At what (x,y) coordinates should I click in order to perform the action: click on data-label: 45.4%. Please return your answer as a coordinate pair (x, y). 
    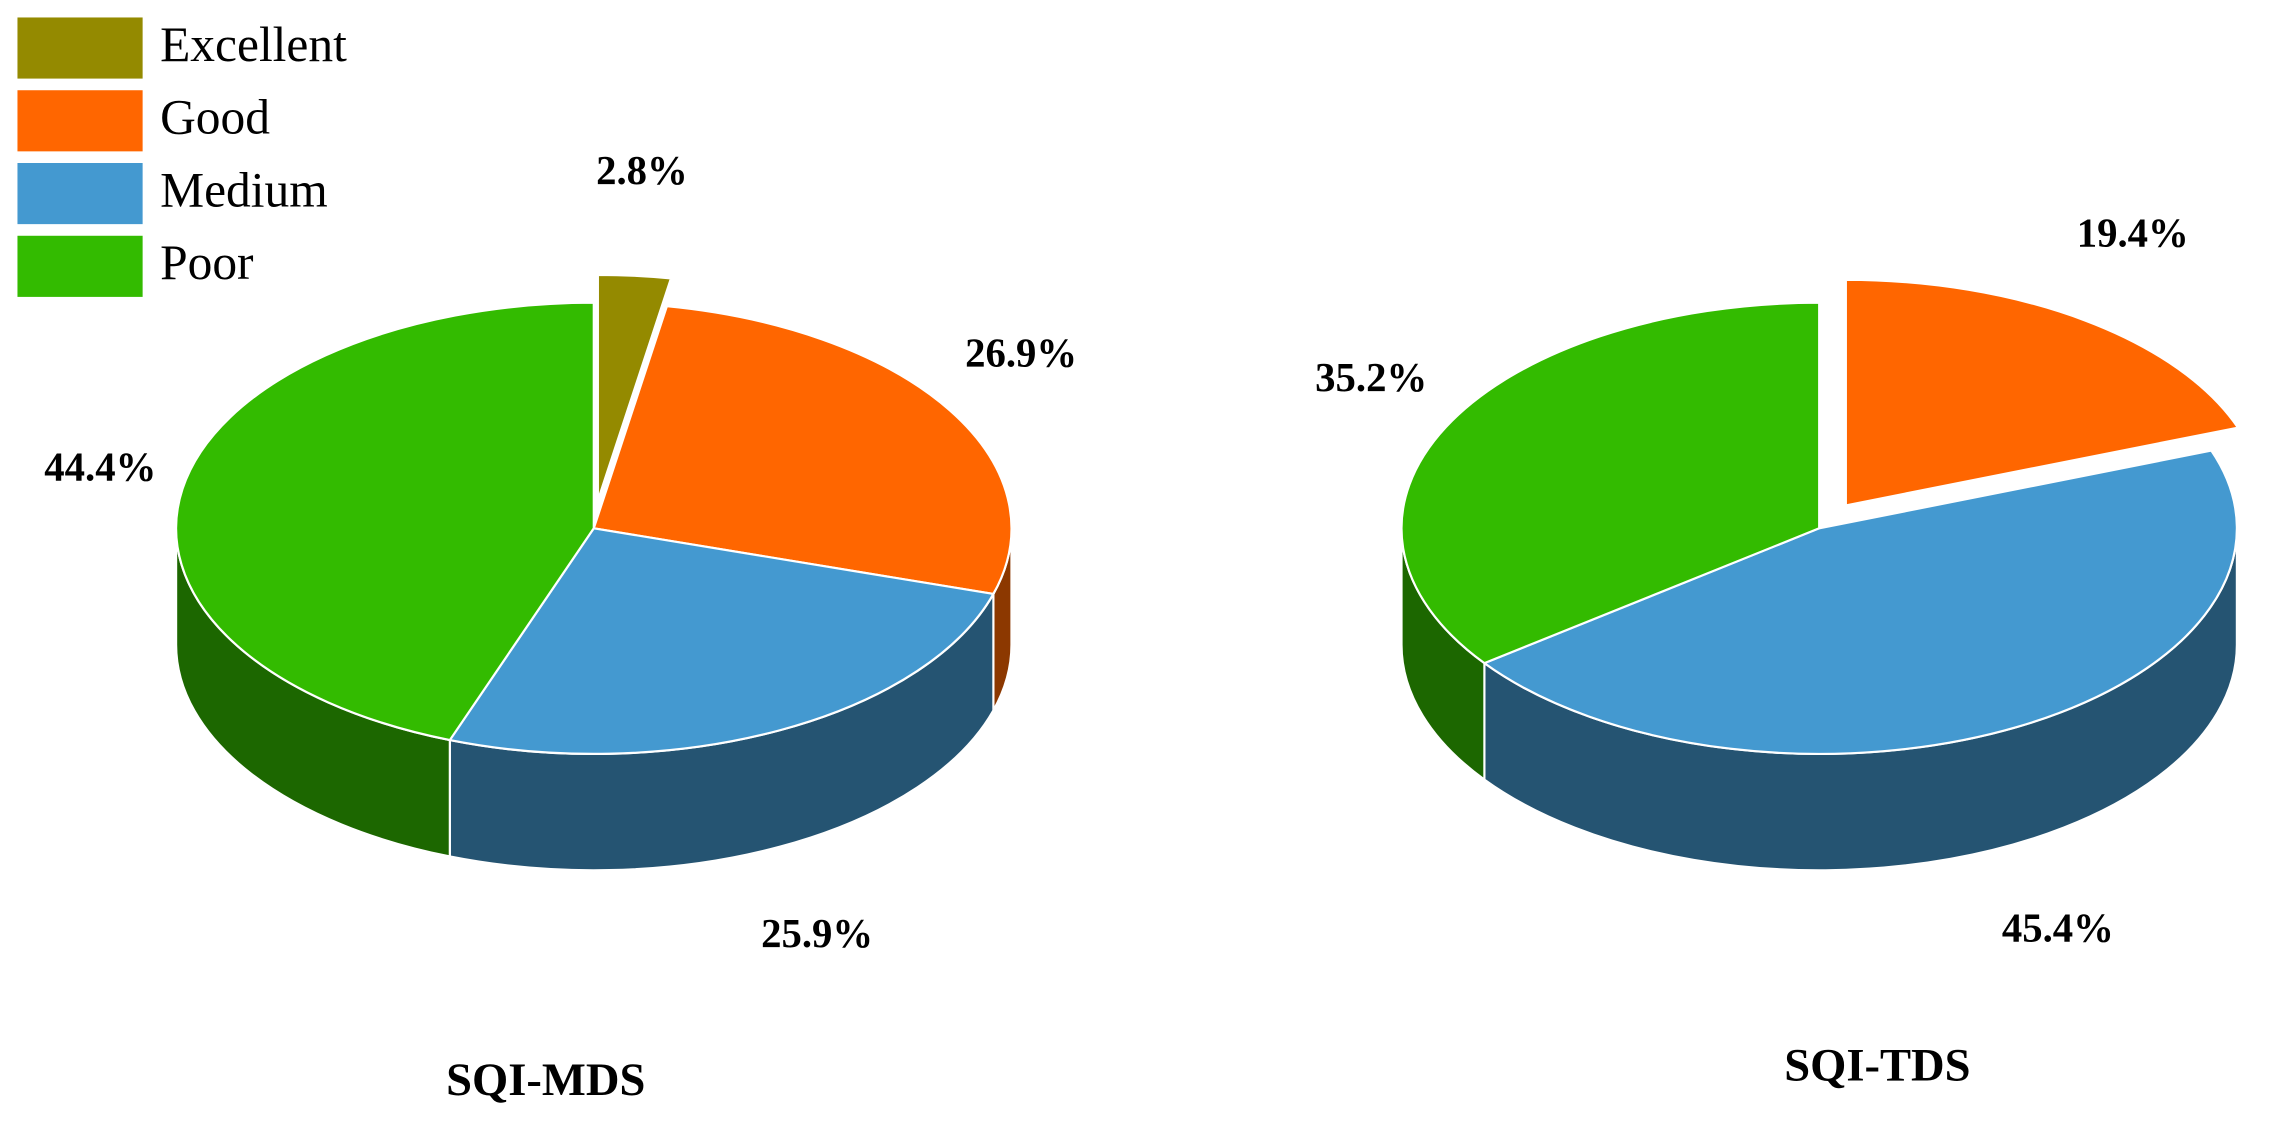
    Looking at the image, I should click on (2058, 928).